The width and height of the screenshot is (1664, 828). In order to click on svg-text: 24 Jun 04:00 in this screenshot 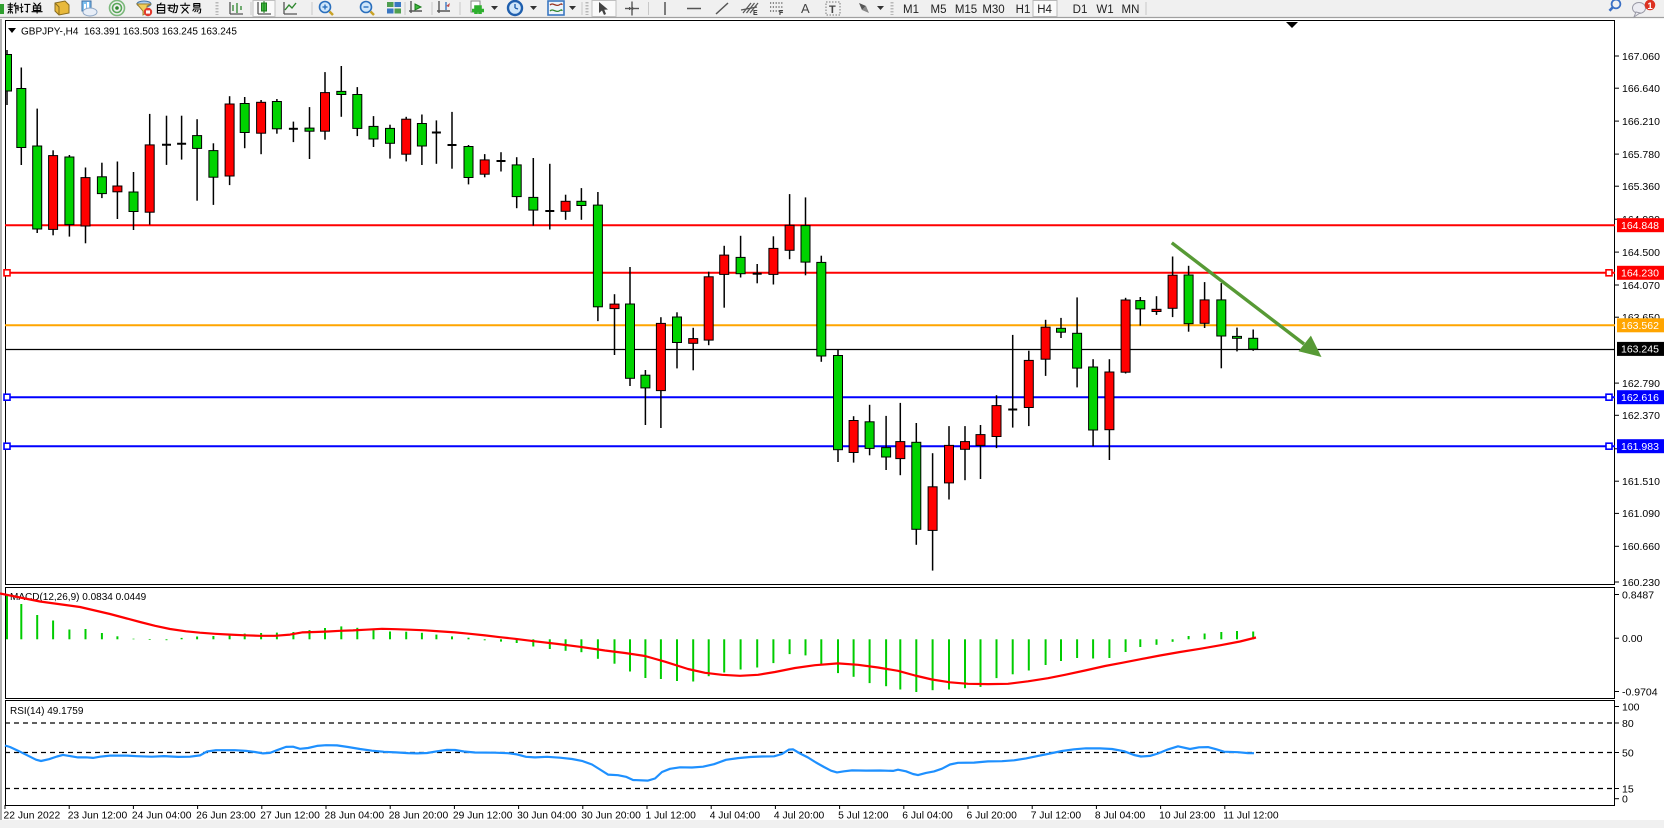, I will do `click(162, 816)`.